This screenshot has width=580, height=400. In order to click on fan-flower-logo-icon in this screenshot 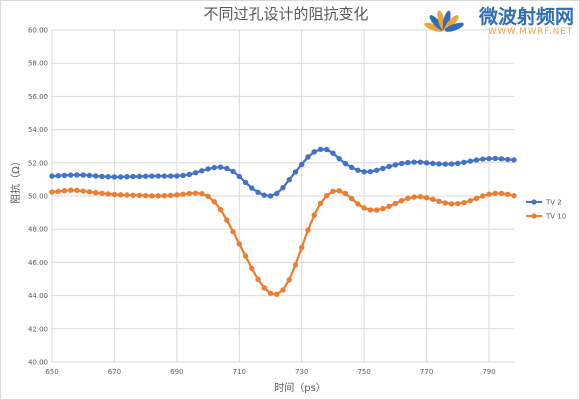, I will do `click(444, 21)`.